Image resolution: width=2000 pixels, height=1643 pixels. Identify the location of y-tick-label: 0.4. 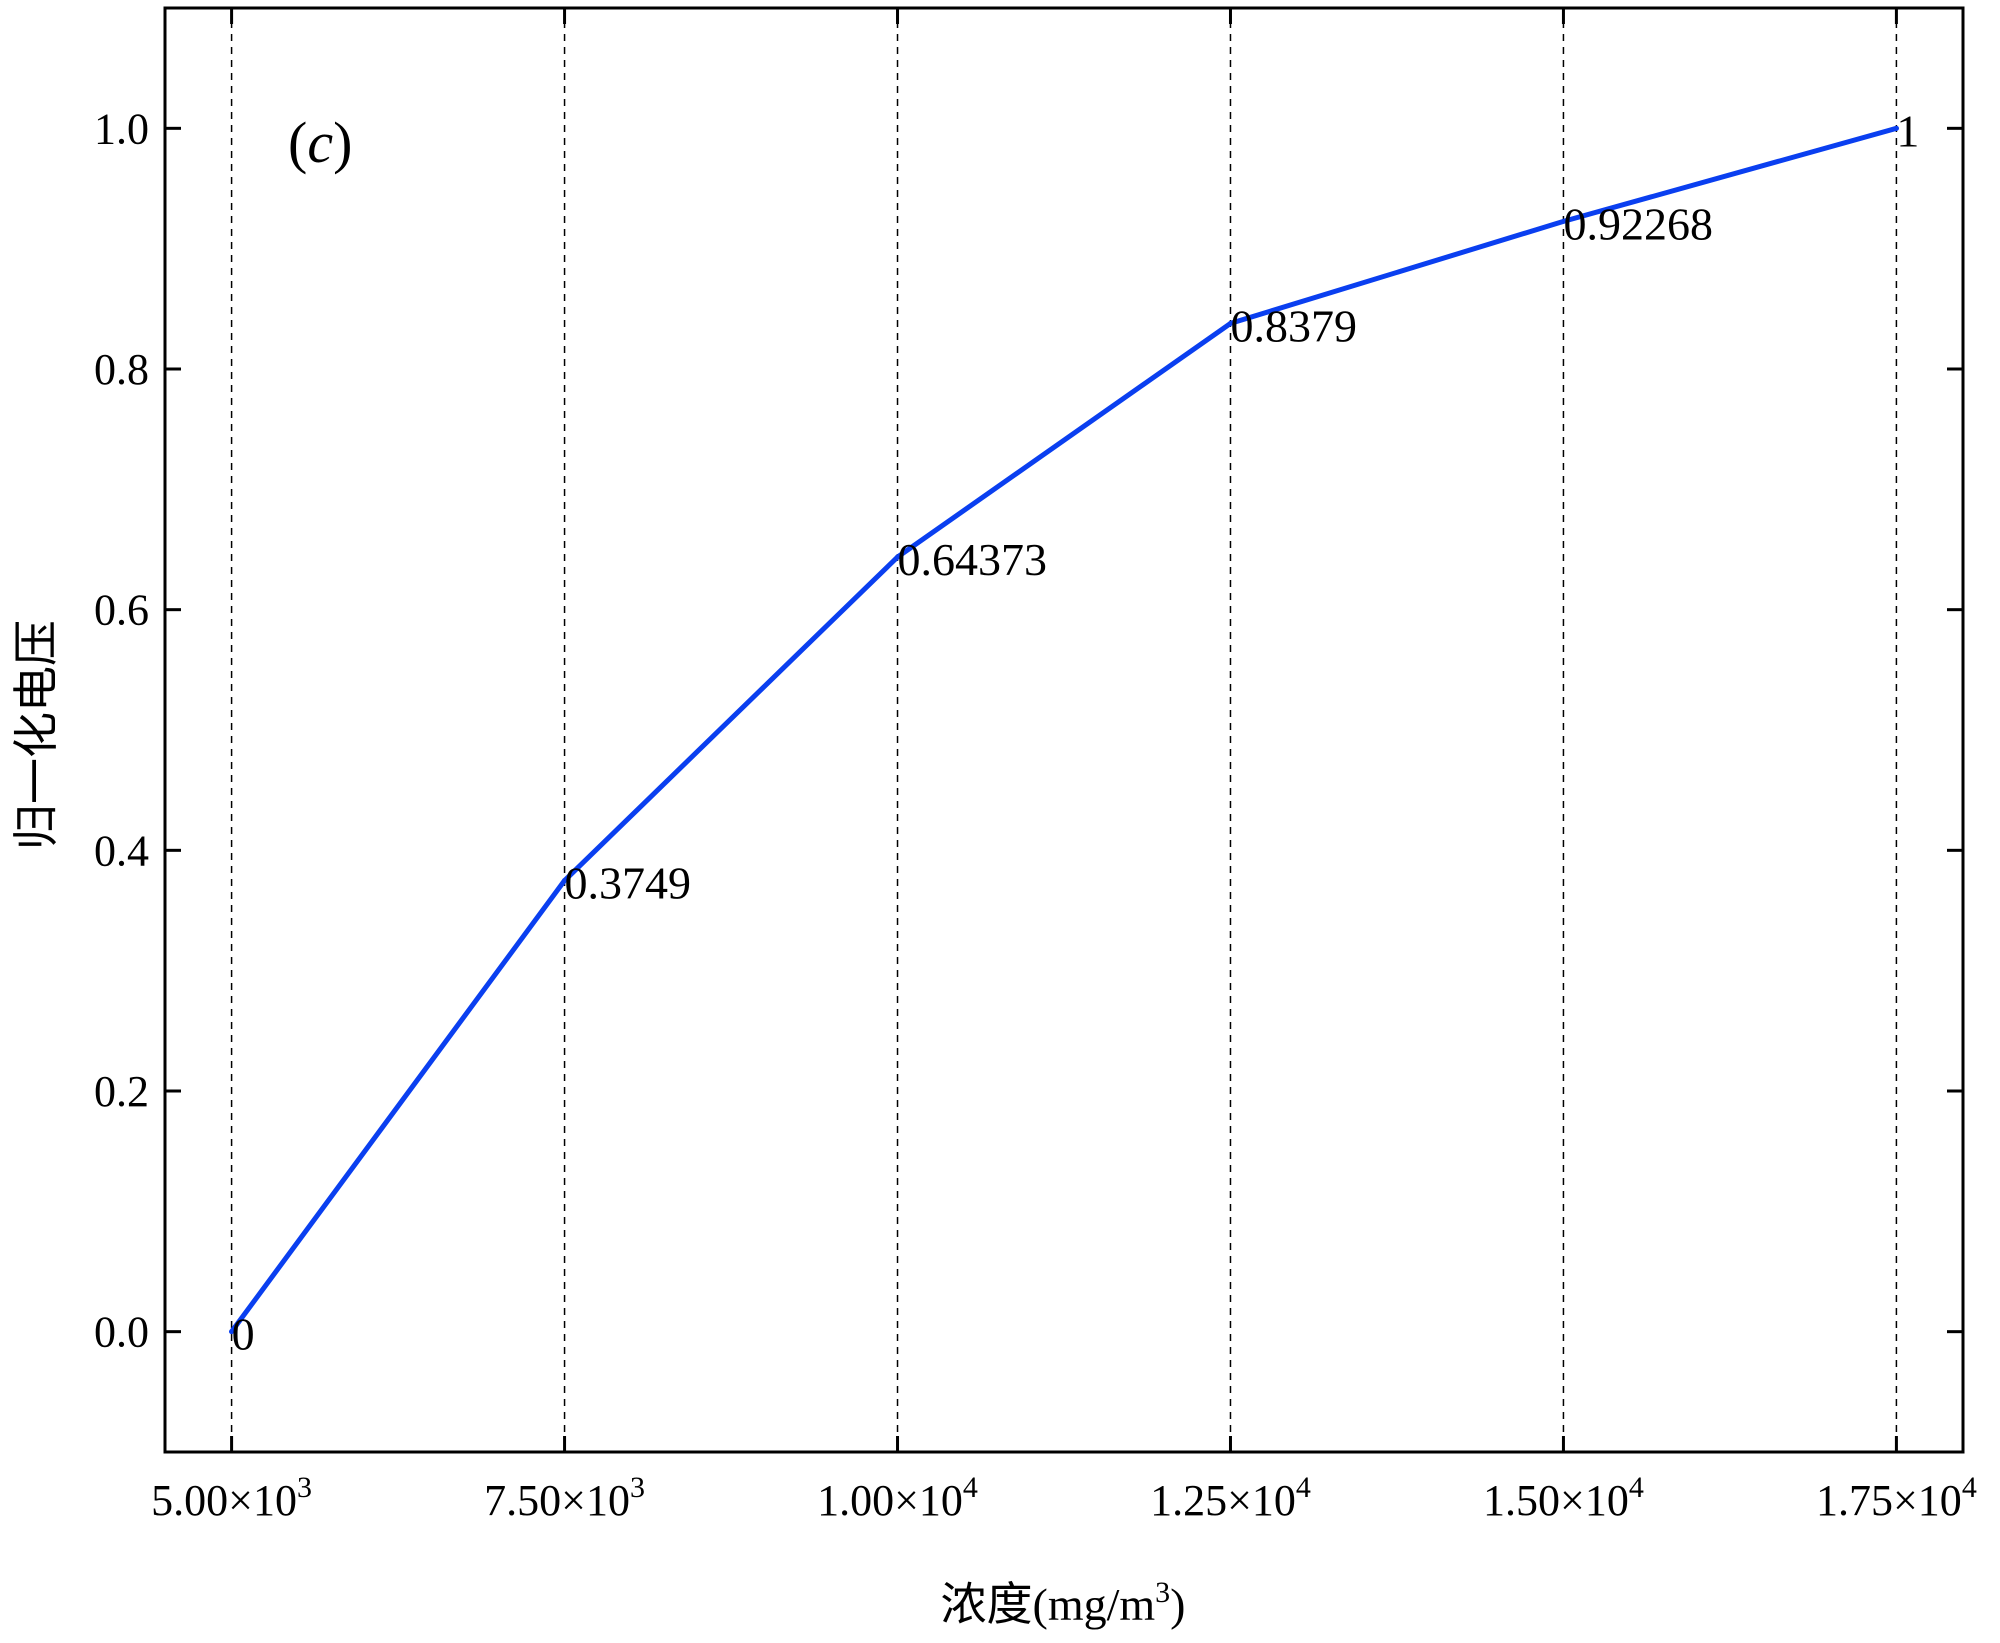
(121, 850).